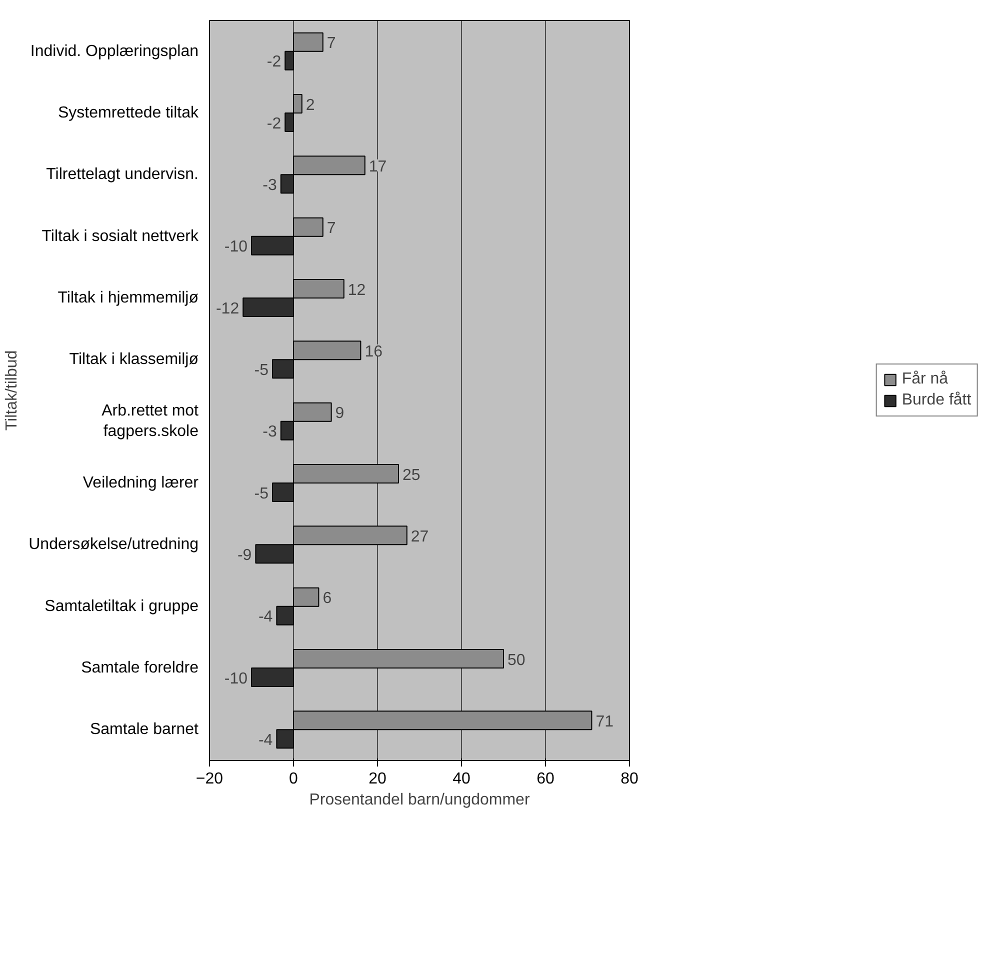 This screenshot has width=986, height=974. Describe the element at coordinates (121, 606) in the screenshot. I see `y-tick-label: Samtaletiltak i gruppe` at that location.